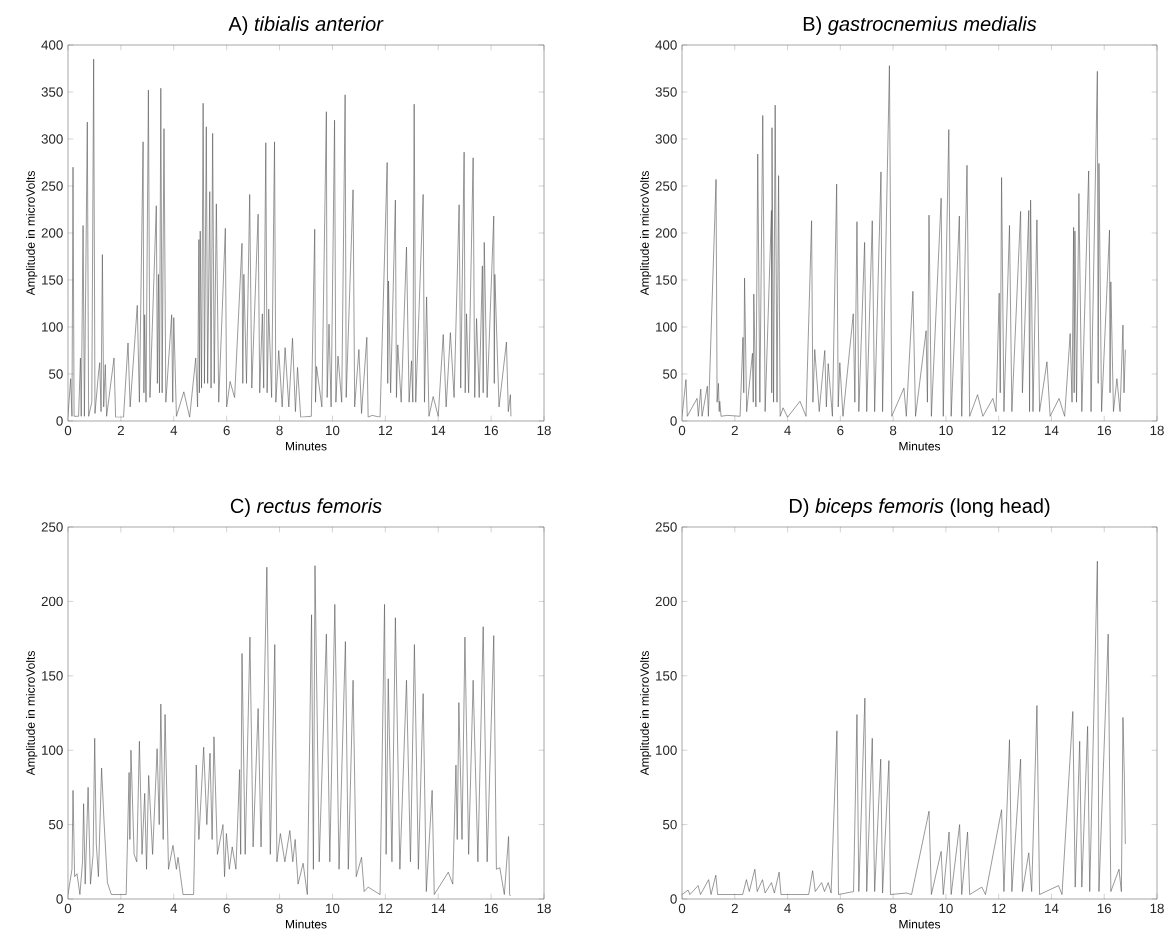 The width and height of the screenshot is (1172, 947). Describe the element at coordinates (920, 25) in the screenshot. I see `chart-title: B) gastrocnemius medialis` at that location.